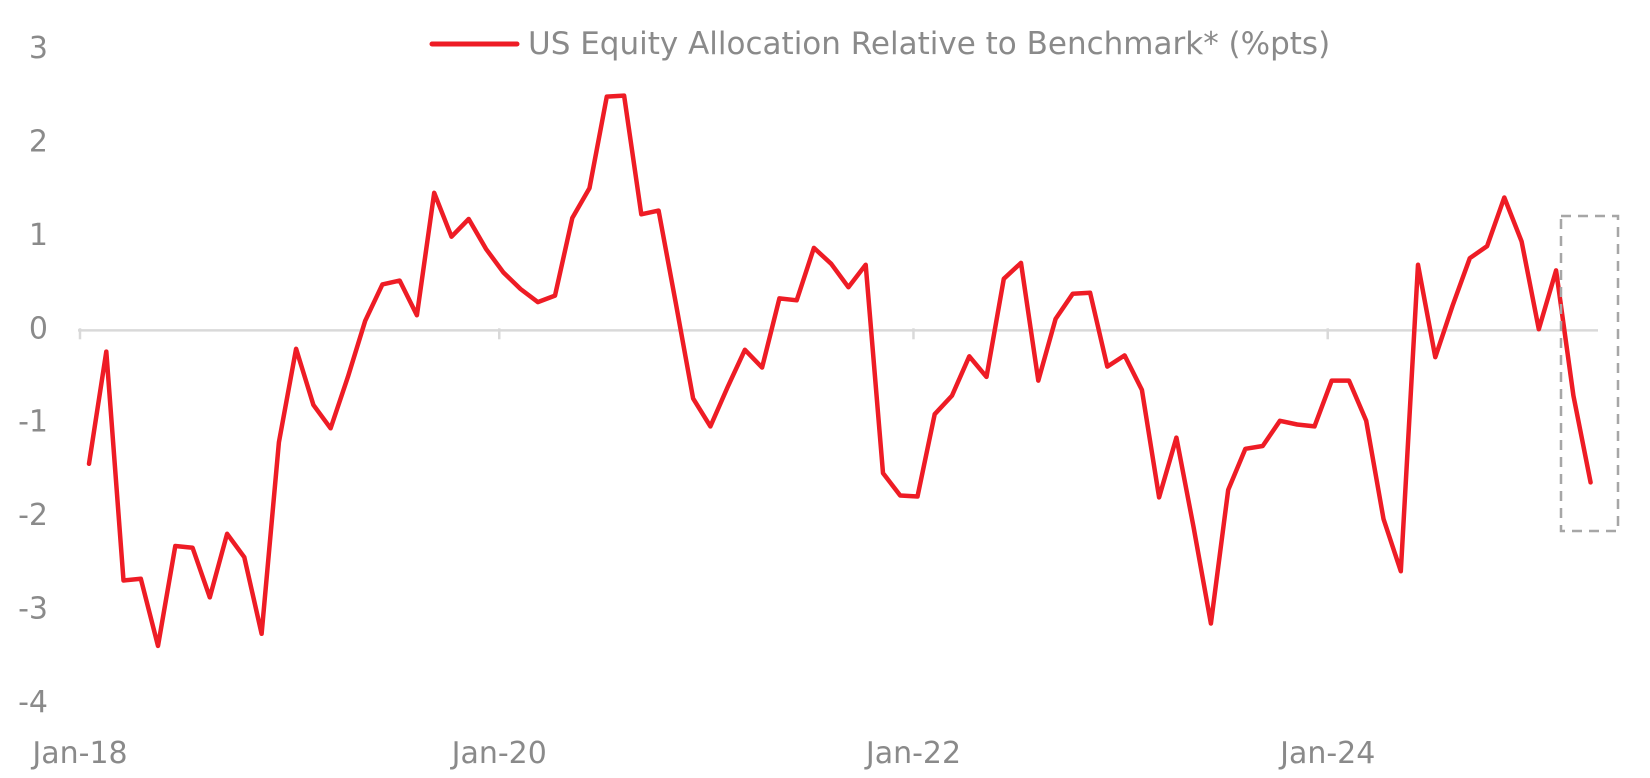 Image resolution: width=1650 pixels, height=778 pixels. I want to click on y-tick-label: 2, so click(38, 141).